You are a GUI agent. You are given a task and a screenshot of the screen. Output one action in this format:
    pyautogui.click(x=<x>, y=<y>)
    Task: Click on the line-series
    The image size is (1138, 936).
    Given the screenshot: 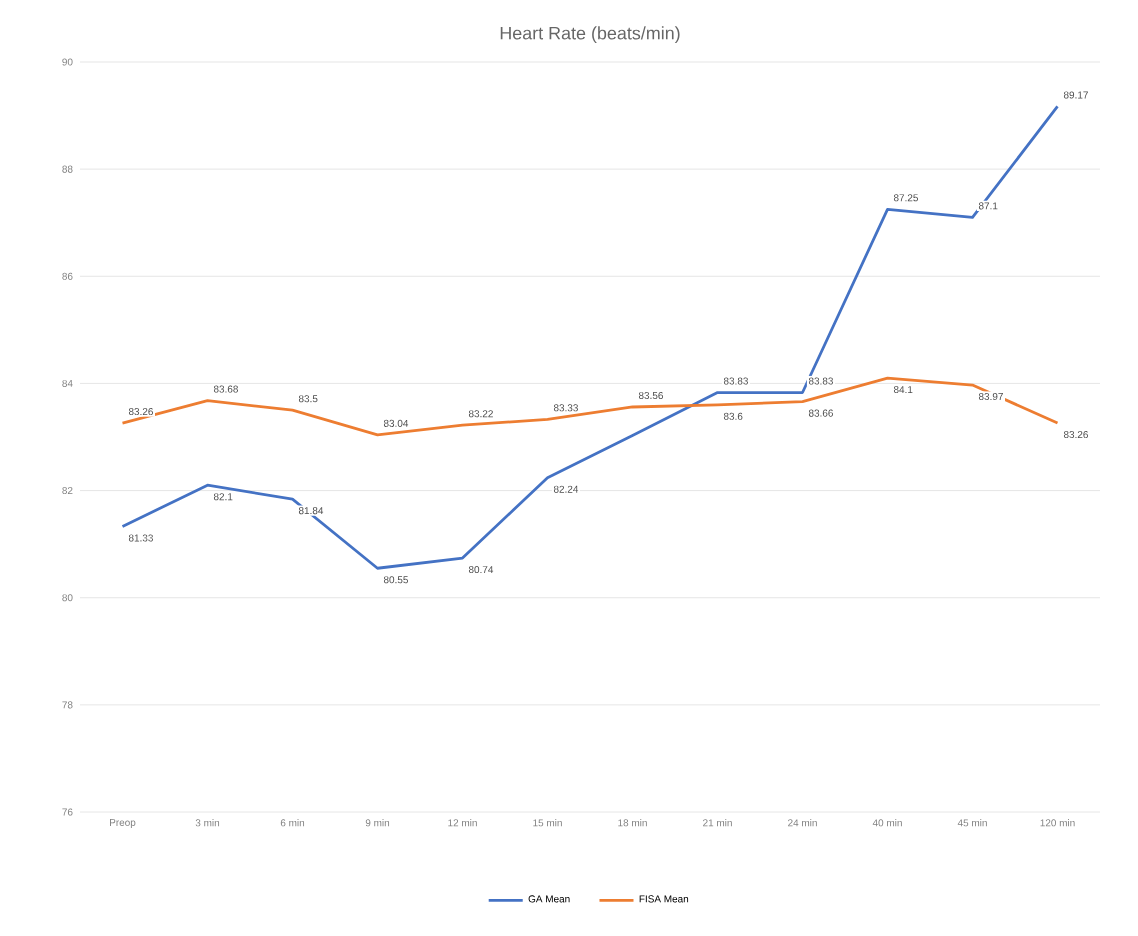 What is the action you would take?
    pyautogui.click(x=590, y=406)
    